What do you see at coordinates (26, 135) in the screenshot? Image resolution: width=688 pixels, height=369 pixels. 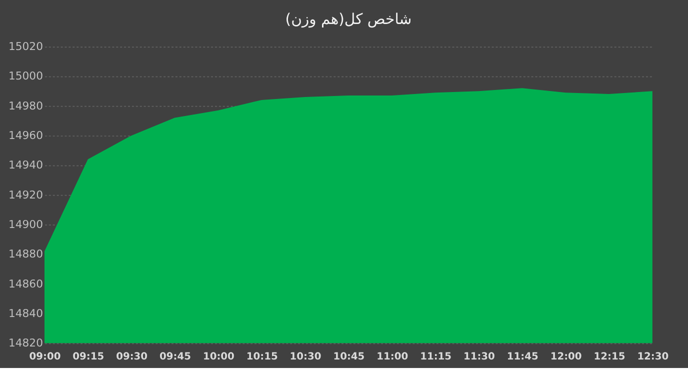 I see `y-tick-label: 14960` at bounding box center [26, 135].